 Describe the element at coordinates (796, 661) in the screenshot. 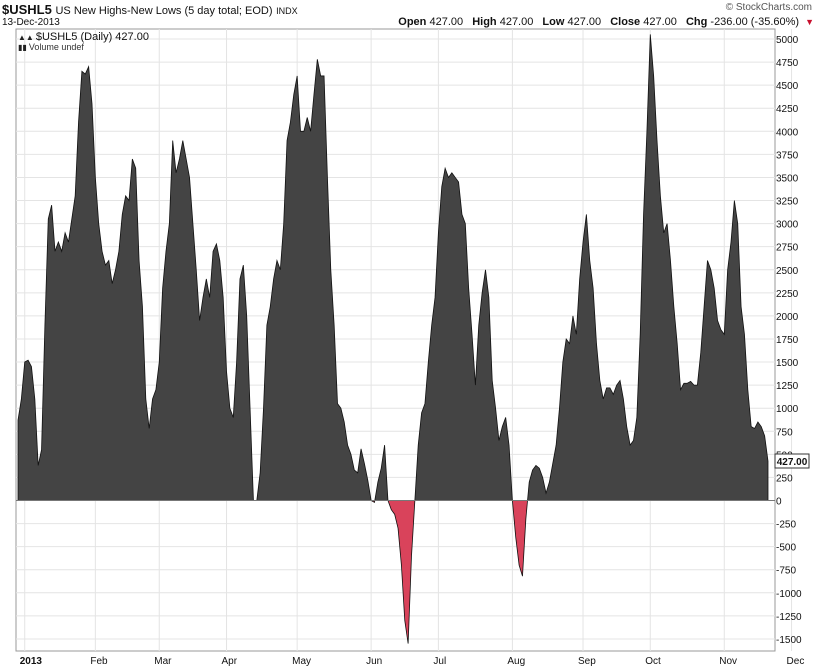

I see `x-tick-label: Dec` at that location.